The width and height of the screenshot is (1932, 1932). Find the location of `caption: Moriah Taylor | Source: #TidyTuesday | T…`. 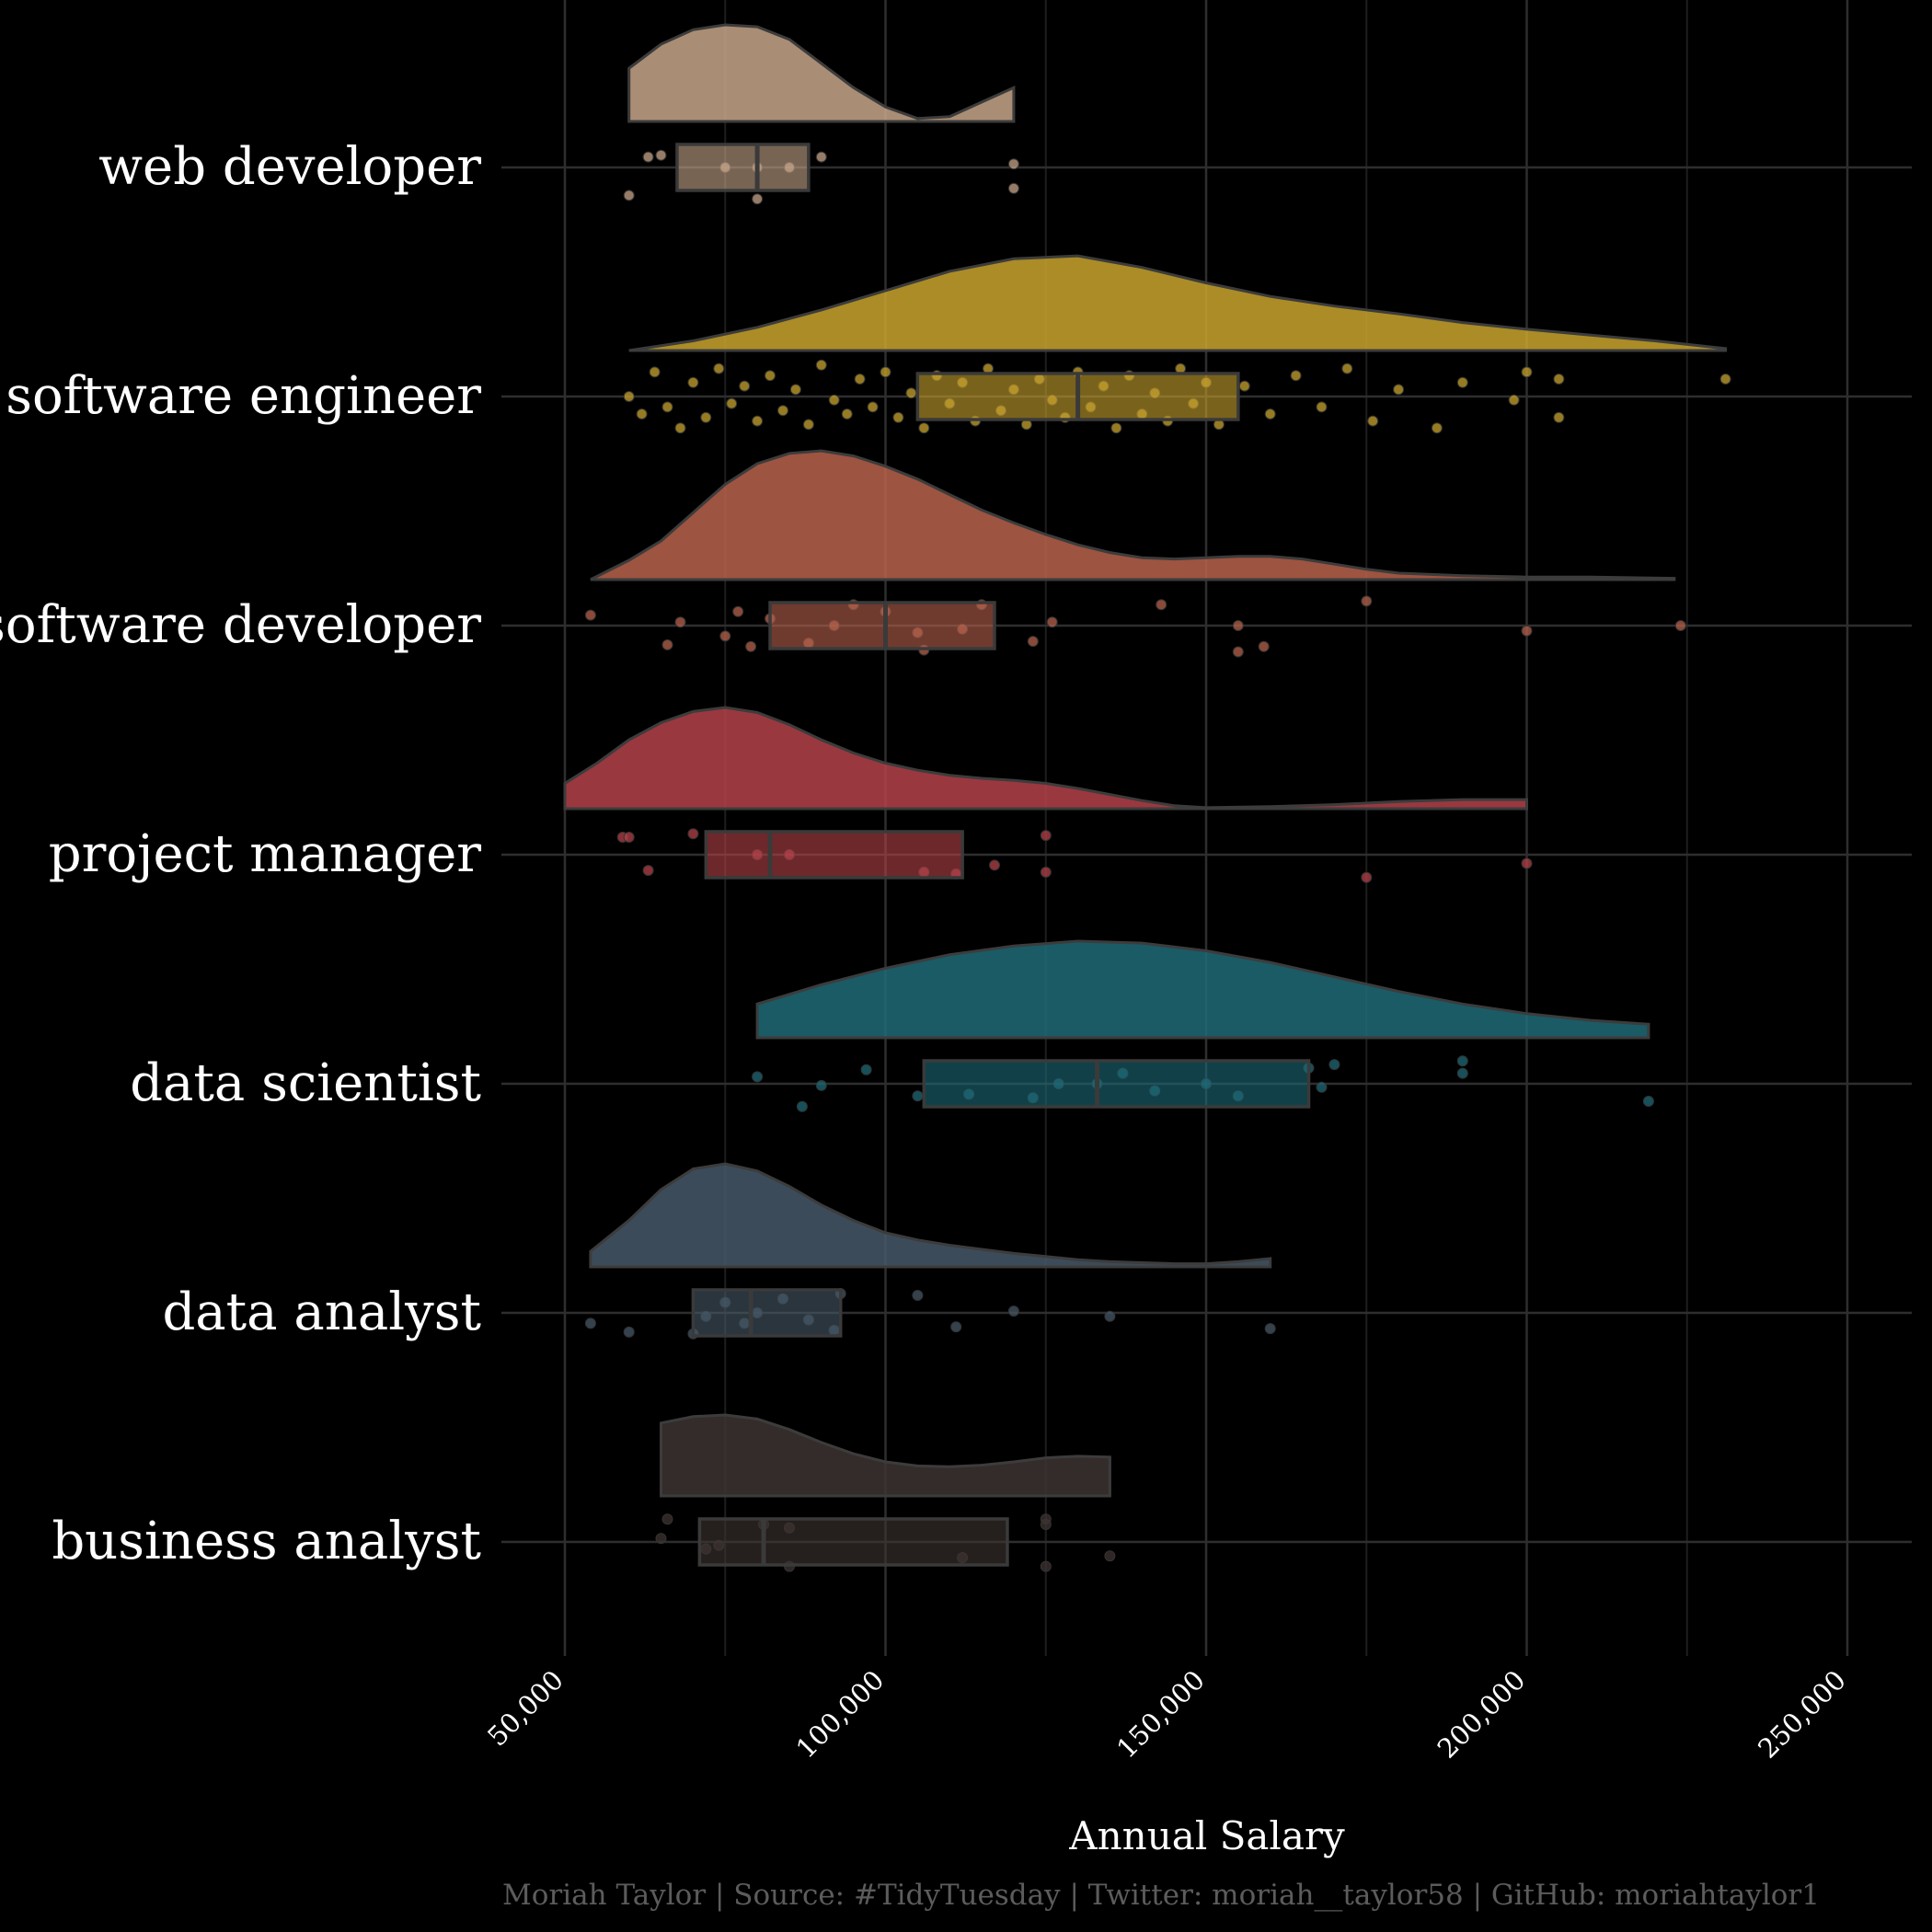

caption: Moriah Taylor | Source: #TidyTuesday | T… is located at coordinates (1161, 1895).